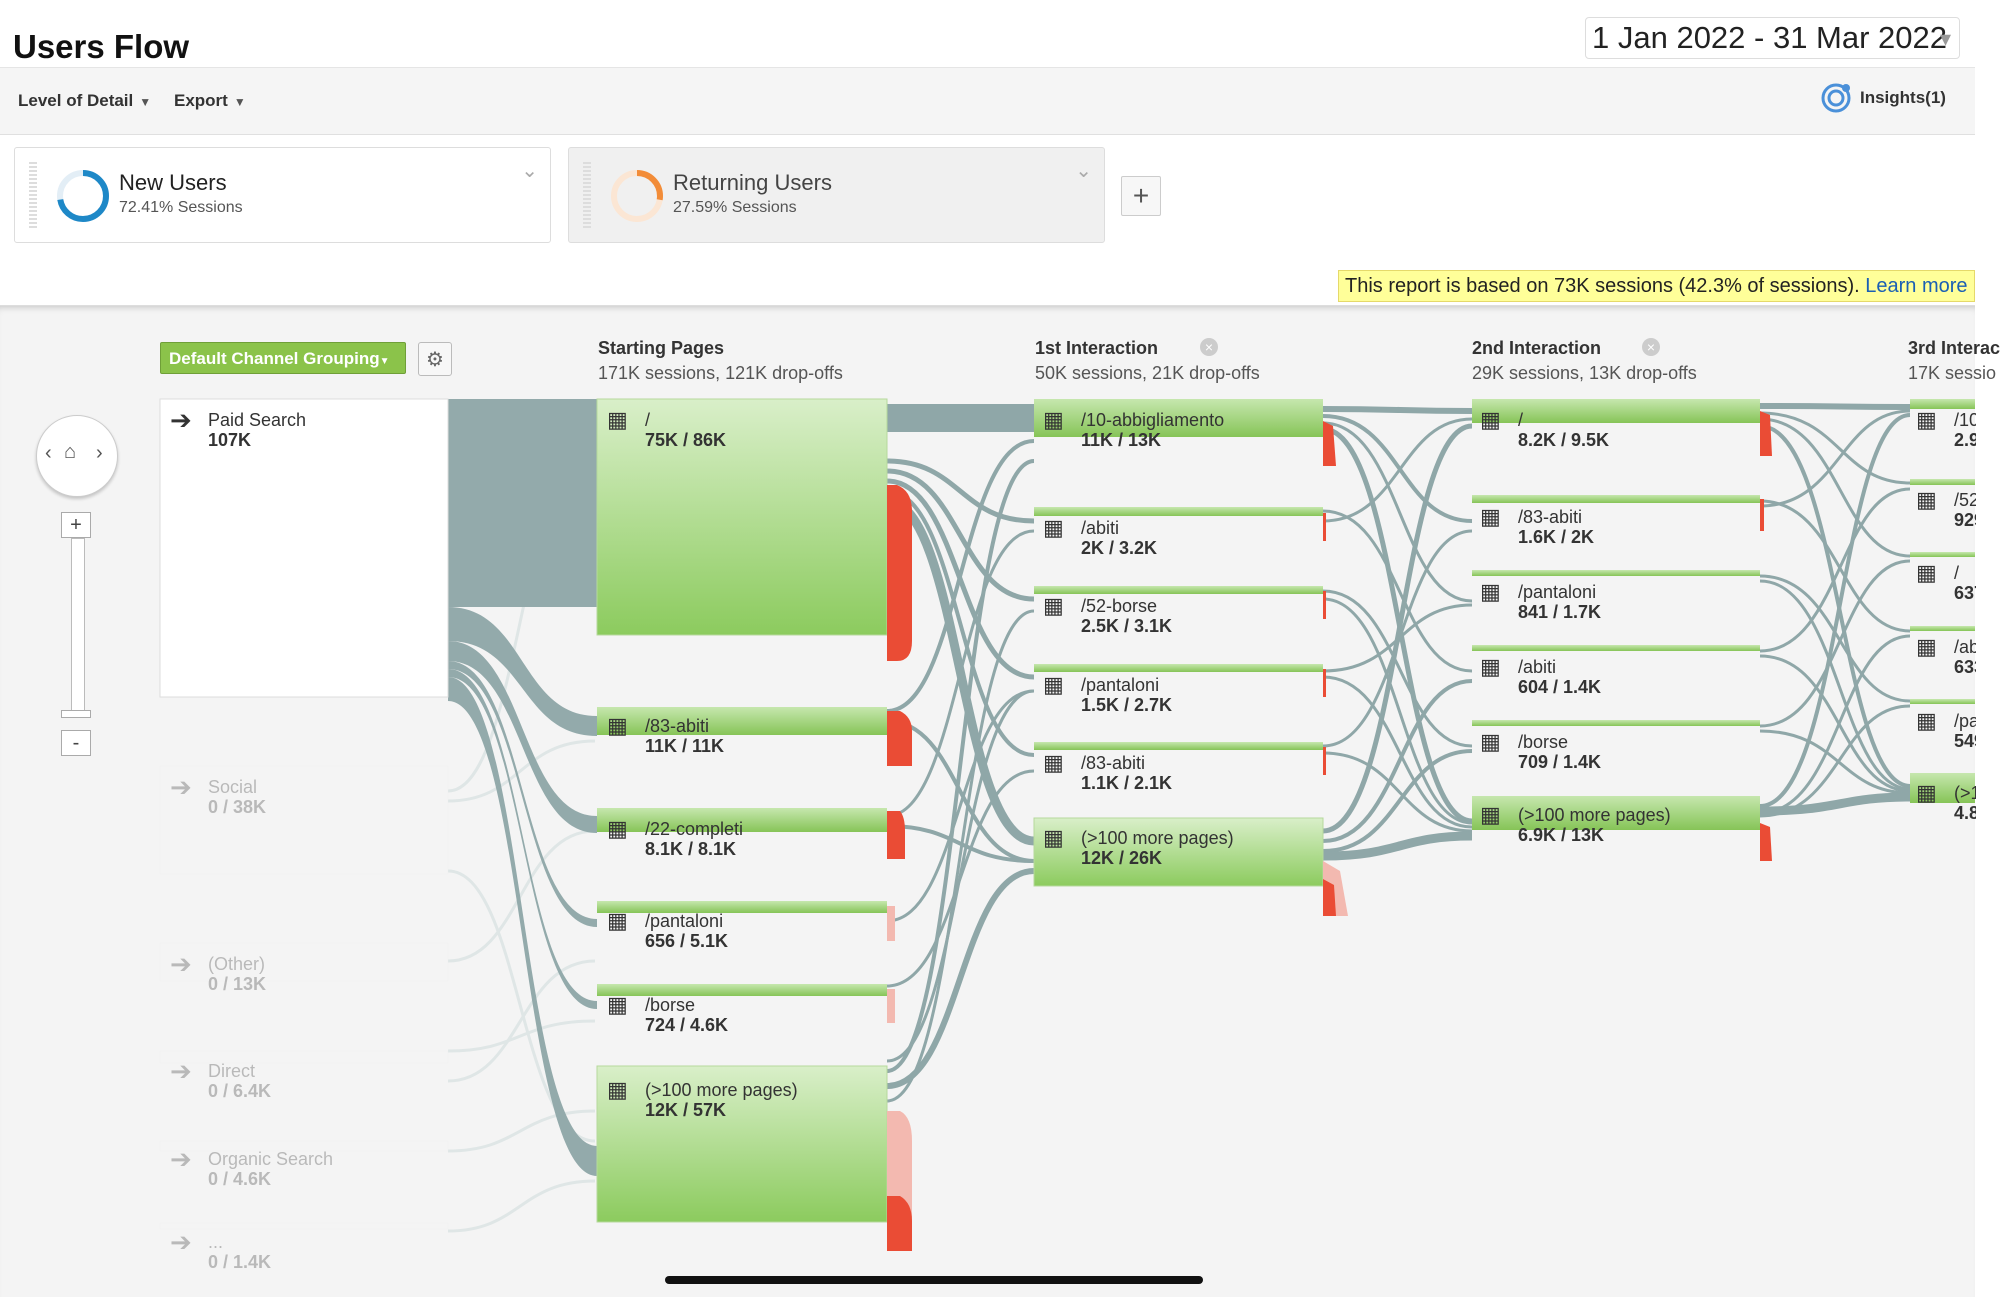 Image resolution: width=2000 pixels, height=1297 pixels. What do you see at coordinates (84, 101) in the screenshot?
I see `level-of-detail-button: Level of Detail ▼` at bounding box center [84, 101].